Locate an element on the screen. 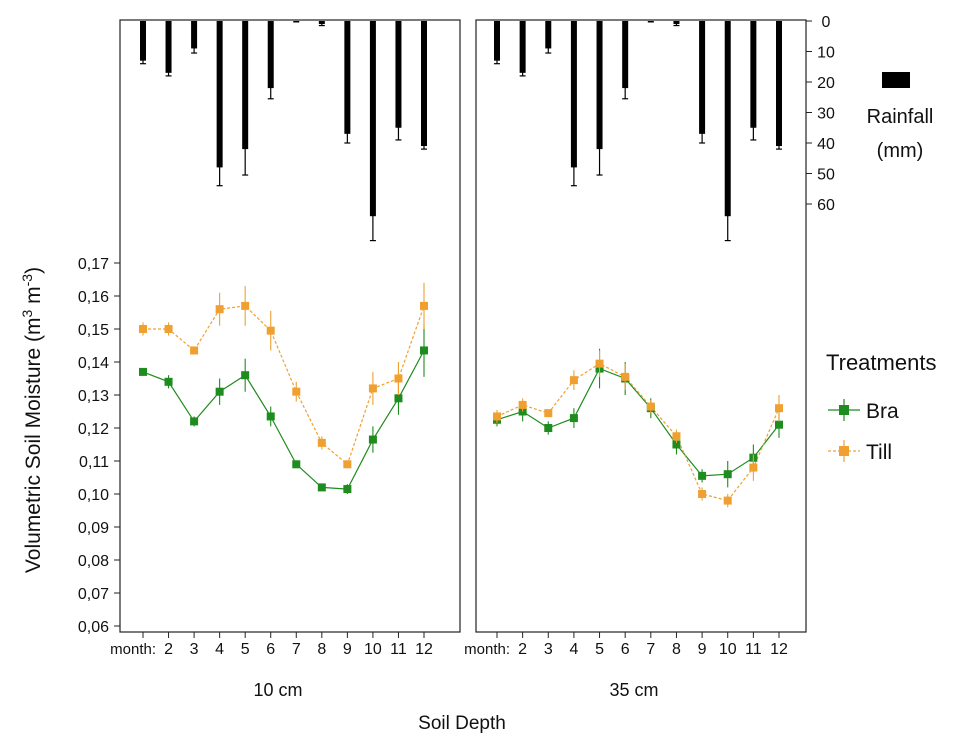  rainfall-label-line2: (mm) is located at coordinates (900, 151).